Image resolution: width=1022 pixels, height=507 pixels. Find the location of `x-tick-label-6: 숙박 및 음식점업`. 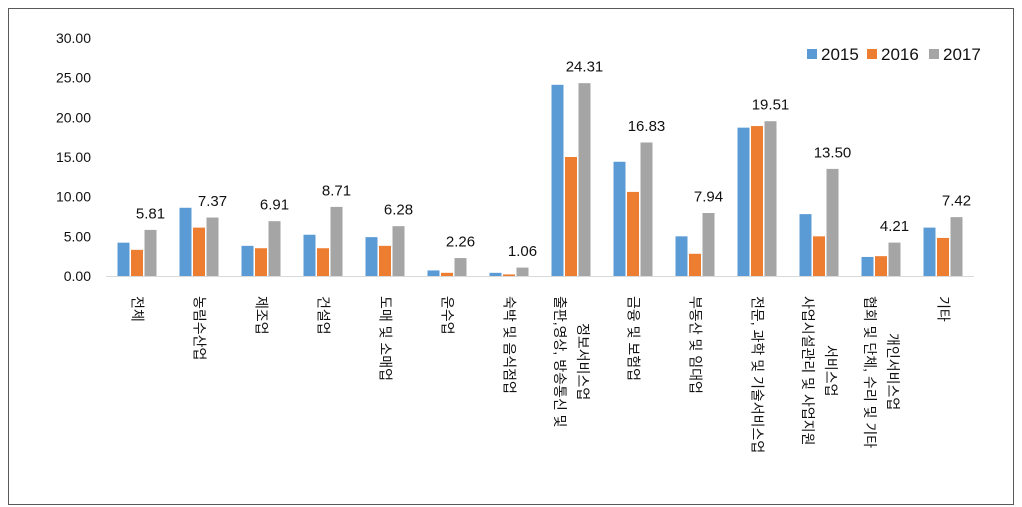

x-tick-label-6: 숙박 및 음식점업 is located at coordinates (509, 345).